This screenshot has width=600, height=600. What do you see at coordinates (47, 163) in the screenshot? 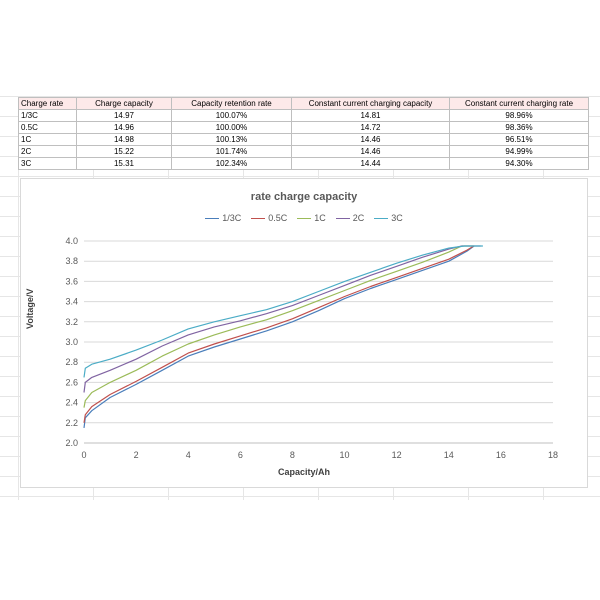
I see `table-cell: 3C` at bounding box center [47, 163].